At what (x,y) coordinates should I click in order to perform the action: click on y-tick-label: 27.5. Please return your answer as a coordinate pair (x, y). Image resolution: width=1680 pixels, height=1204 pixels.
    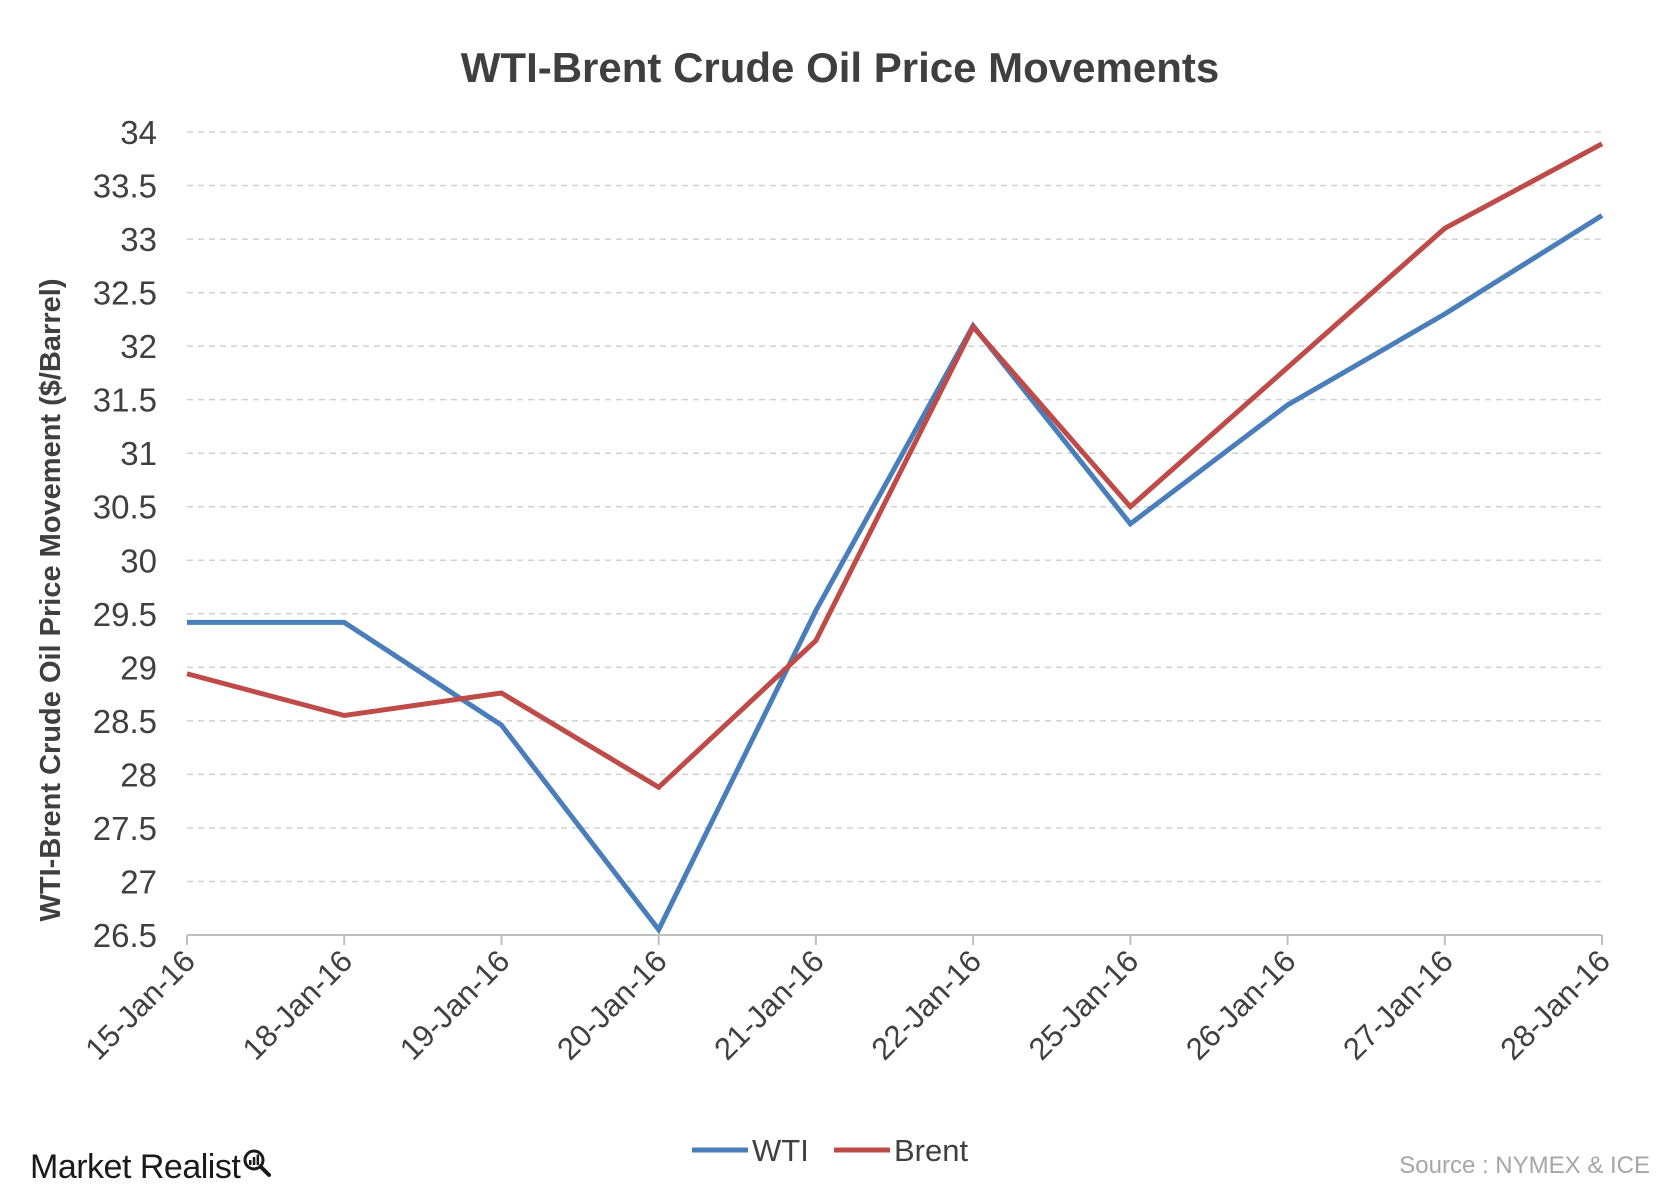
    Looking at the image, I should click on (125, 828).